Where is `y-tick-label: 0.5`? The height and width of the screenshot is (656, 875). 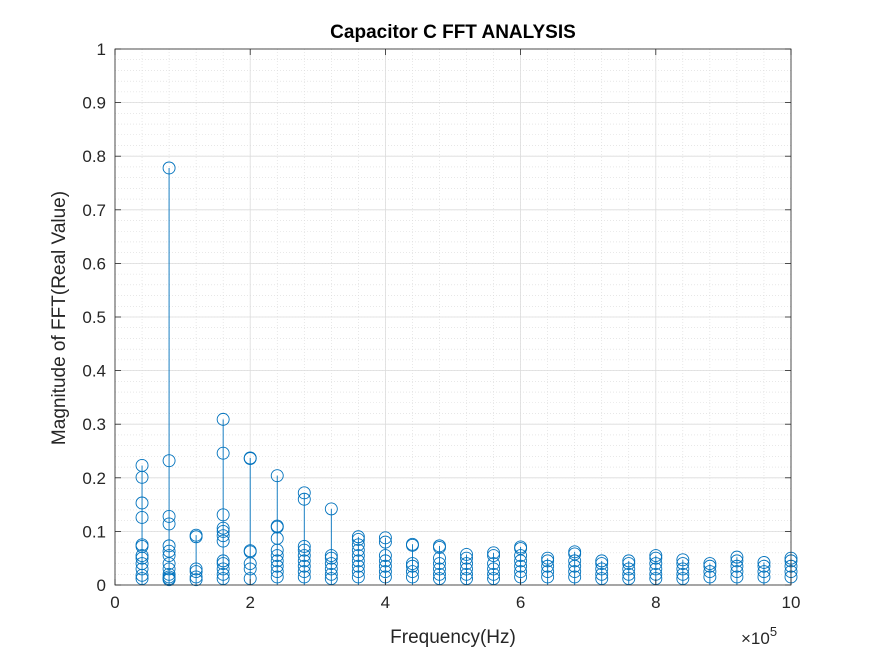 y-tick-label: 0.5 is located at coordinates (94, 317).